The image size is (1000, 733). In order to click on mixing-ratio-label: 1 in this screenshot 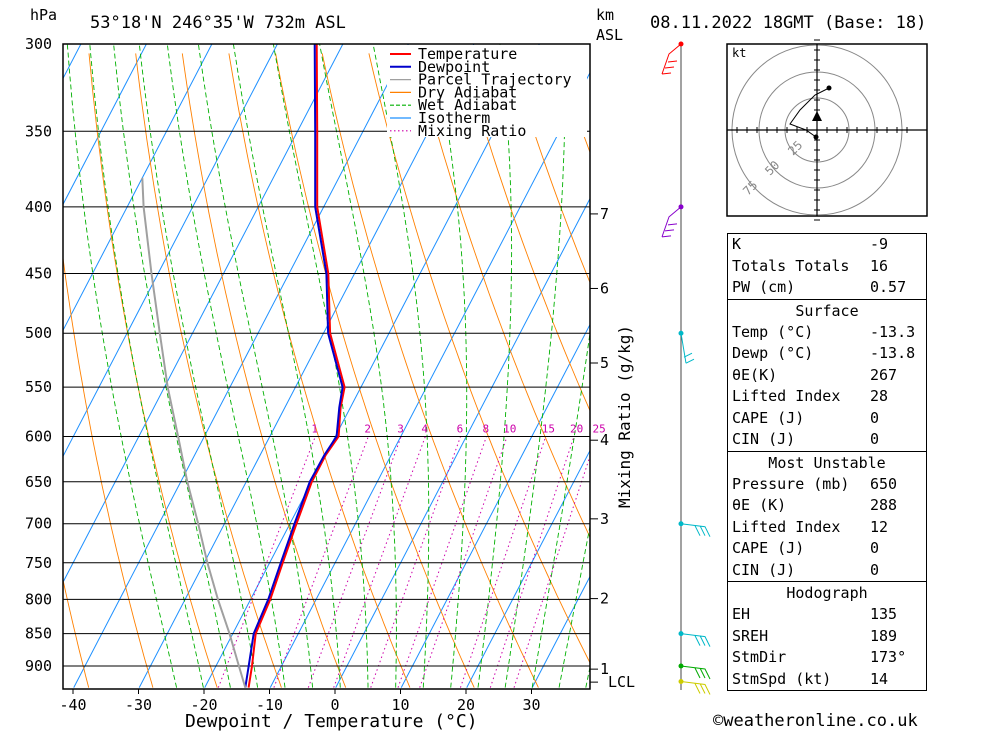, I will do `click(314, 428)`.